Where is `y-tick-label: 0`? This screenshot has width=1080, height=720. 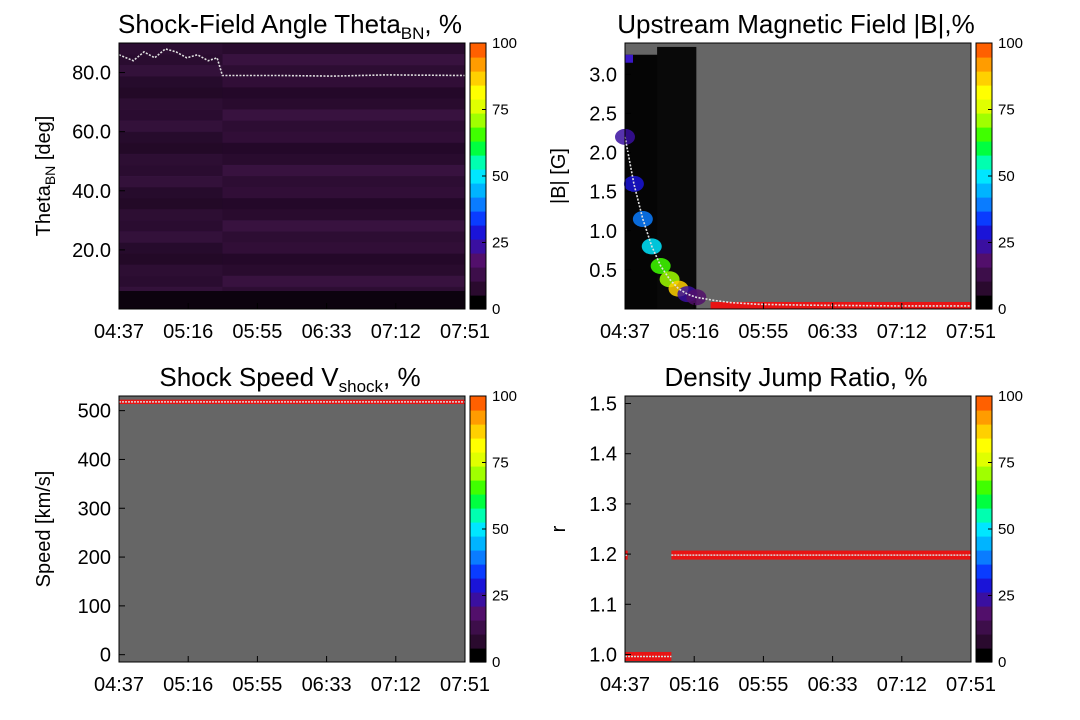
y-tick-label: 0 is located at coordinates (105, 656).